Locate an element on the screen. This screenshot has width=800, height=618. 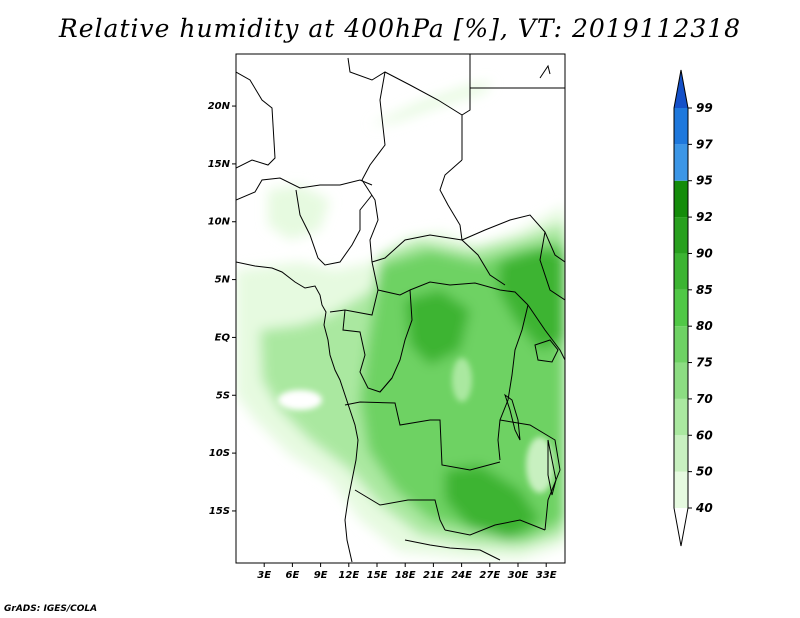
lon-tick-label: 3E is located at coordinates (264, 575).